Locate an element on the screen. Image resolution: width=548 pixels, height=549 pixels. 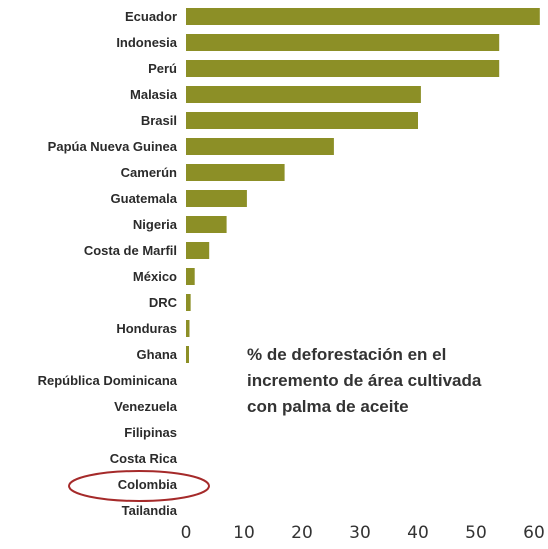
category-label-mexico: México is located at coordinates (155, 276).